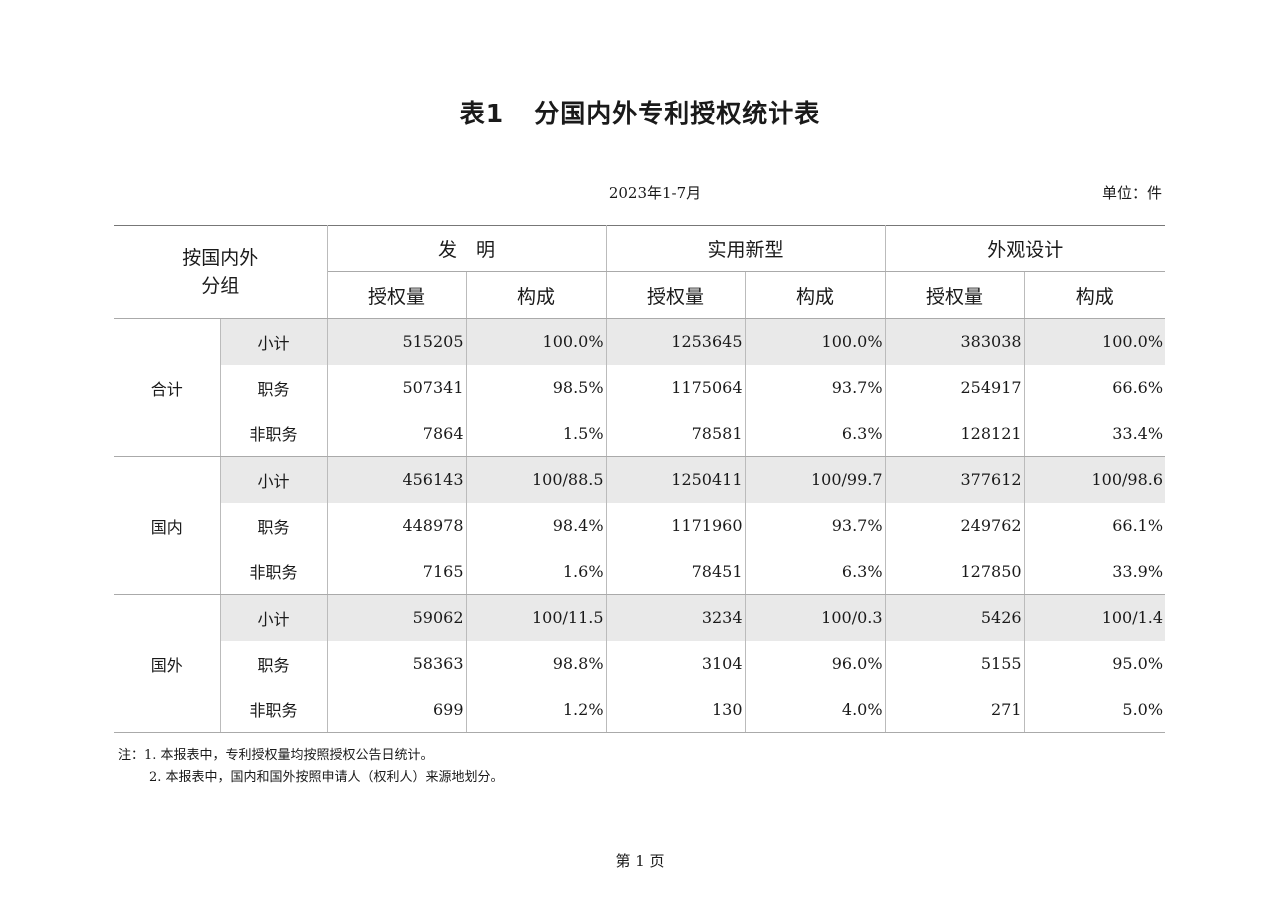 This screenshot has width=1280, height=905. I want to click on group-column-header: 按国内外 分组, so click(221, 272).